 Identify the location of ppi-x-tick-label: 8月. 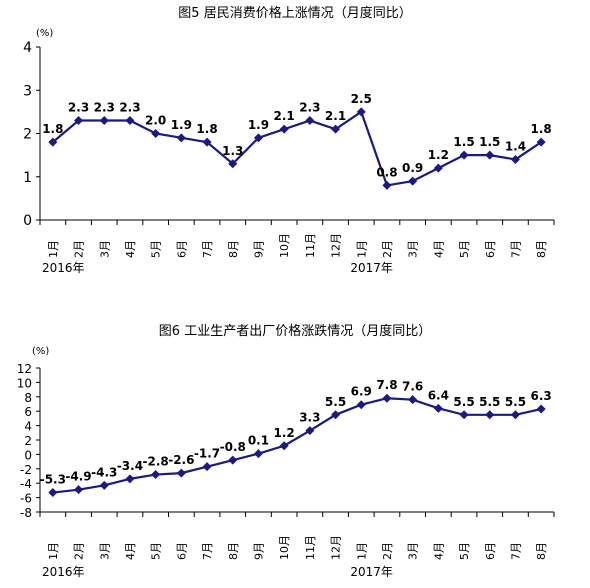
(541, 551).